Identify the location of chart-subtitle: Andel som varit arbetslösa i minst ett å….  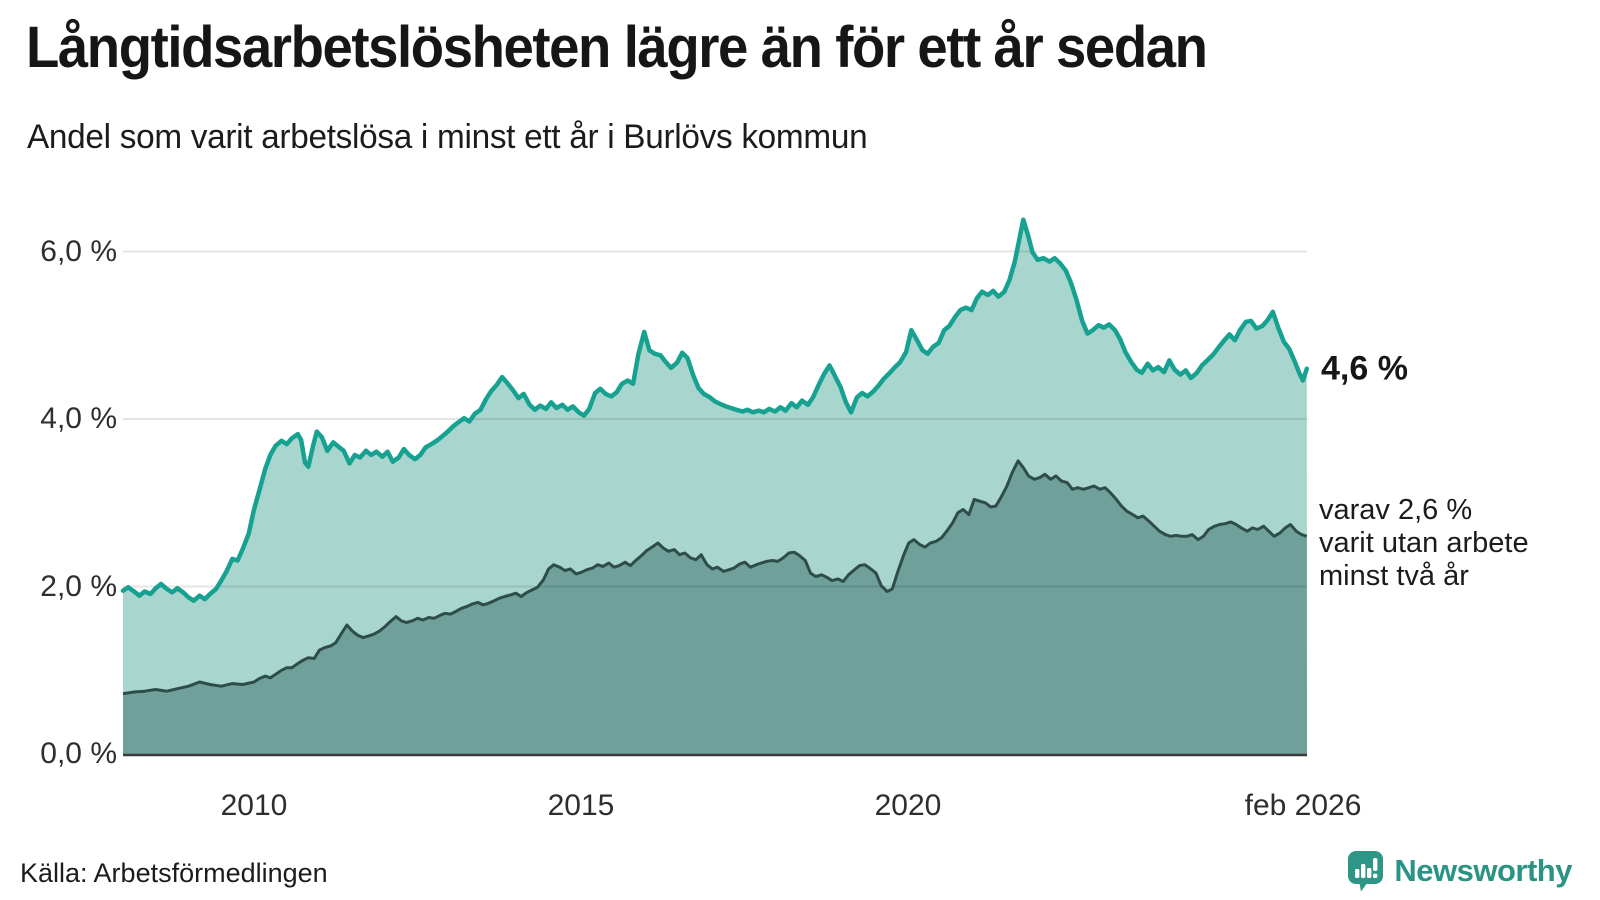
(447, 137).